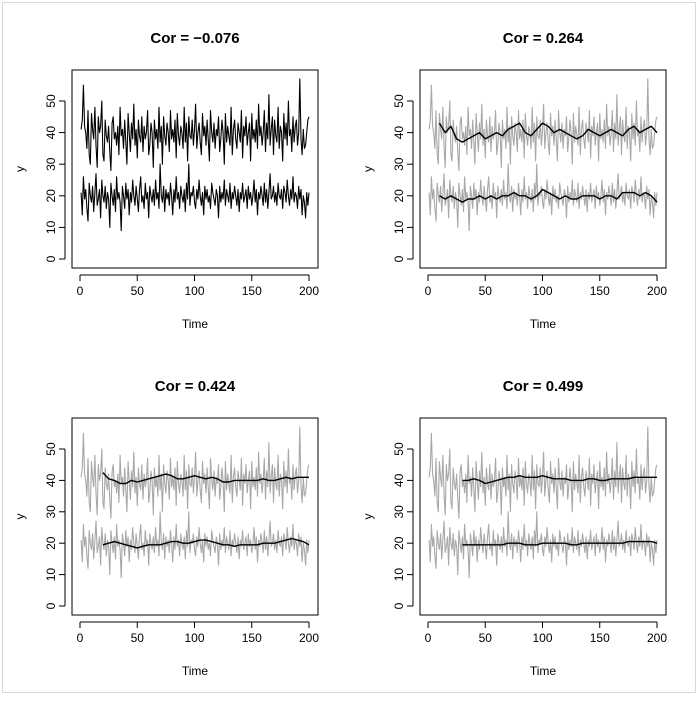 Image resolution: width=700 pixels, height=702 pixels. I want to click on panel-title: Cor = 0.264, so click(543, 38).